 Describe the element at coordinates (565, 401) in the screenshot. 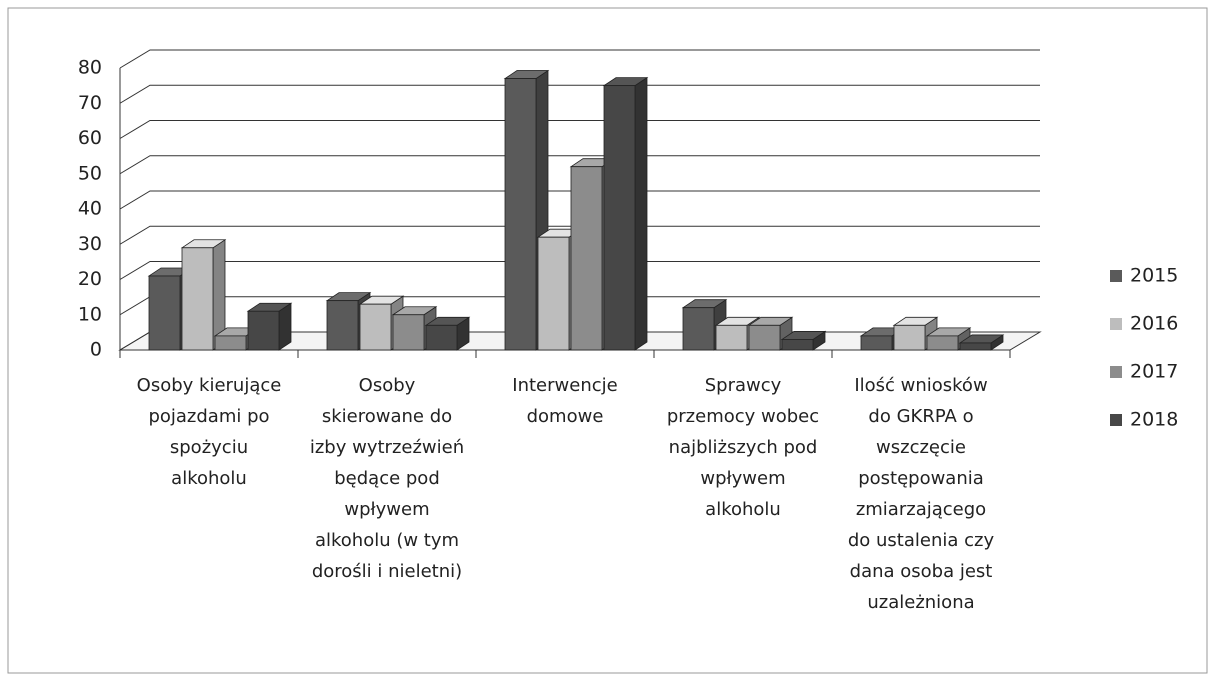

I see `x-tick-label: Interwencje domowe` at that location.